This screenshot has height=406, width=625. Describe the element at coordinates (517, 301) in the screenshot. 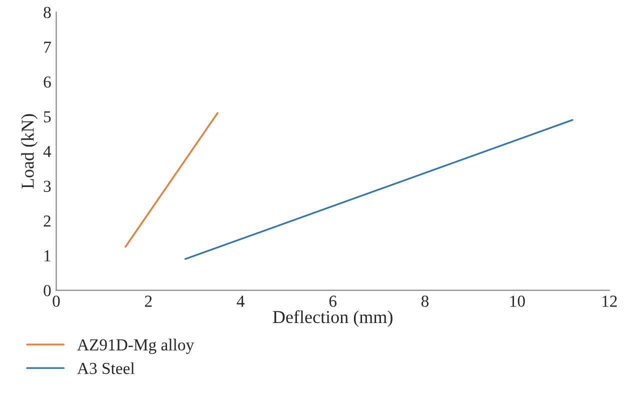

I see `x-tick-label: 10` at that location.